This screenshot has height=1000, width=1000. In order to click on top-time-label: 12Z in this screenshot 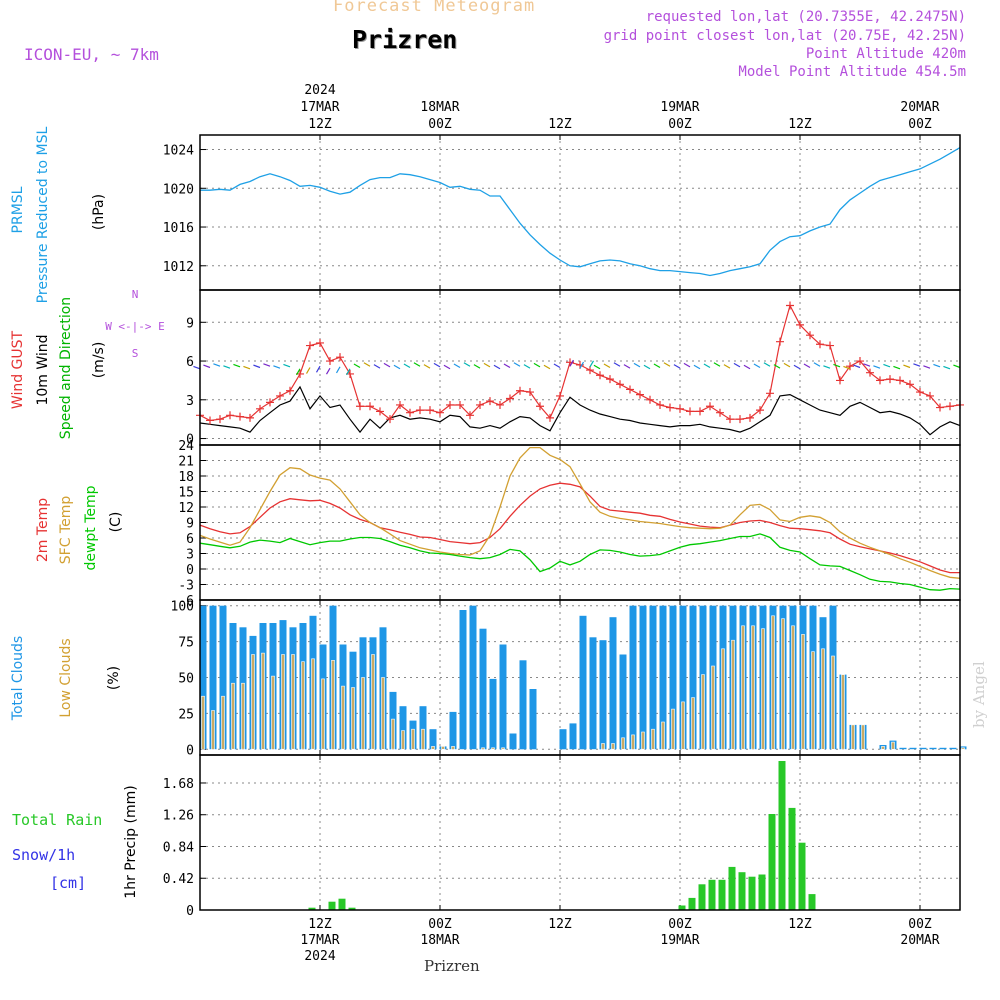, I will do `click(800, 124)`.